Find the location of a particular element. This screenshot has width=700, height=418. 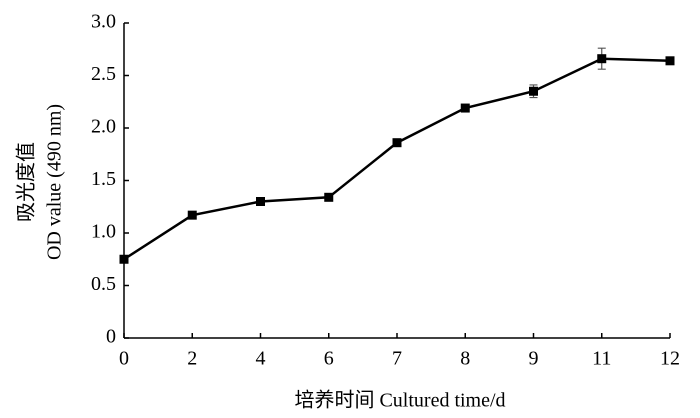

y-tick-label: 2.0 is located at coordinates (103, 127).